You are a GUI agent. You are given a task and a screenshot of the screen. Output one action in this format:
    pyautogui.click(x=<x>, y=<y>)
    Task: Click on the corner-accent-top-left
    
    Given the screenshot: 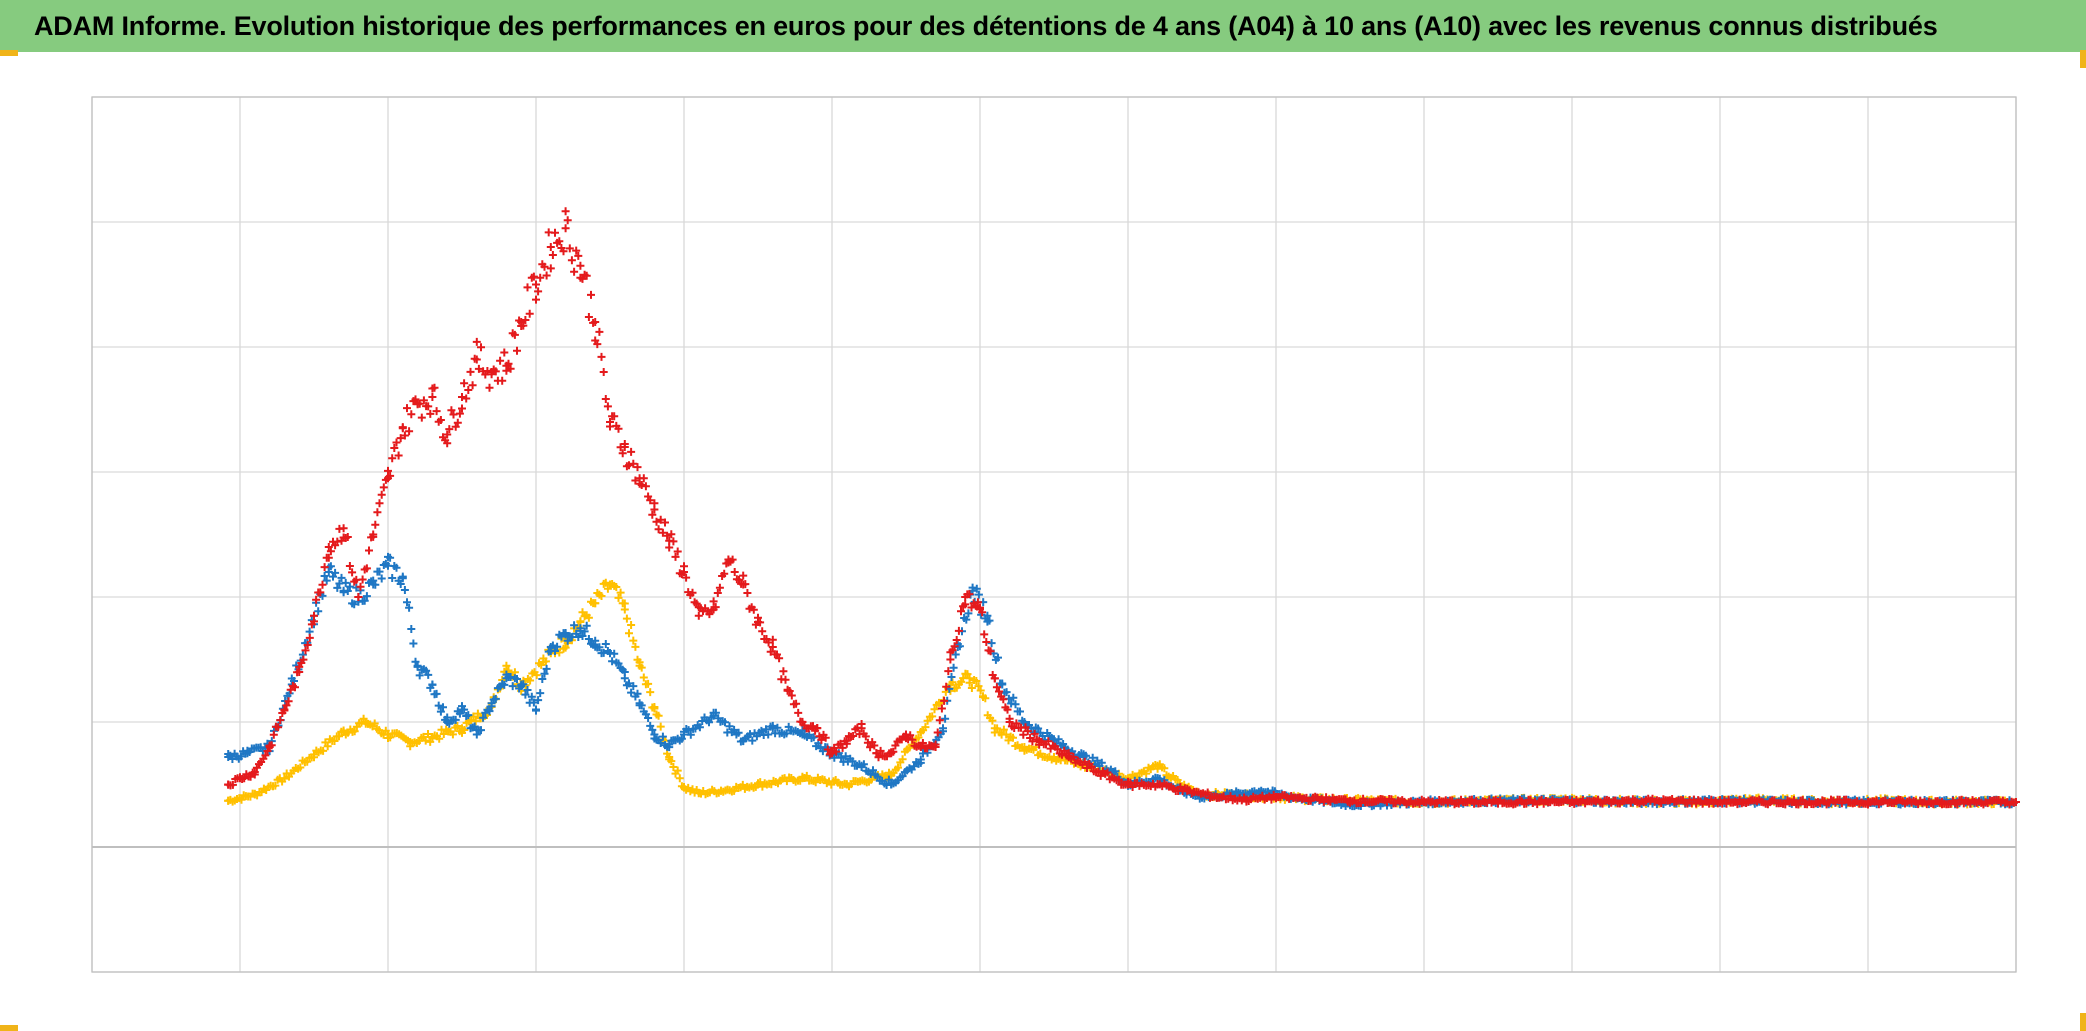 What is the action you would take?
    pyautogui.click(x=9, y=53)
    